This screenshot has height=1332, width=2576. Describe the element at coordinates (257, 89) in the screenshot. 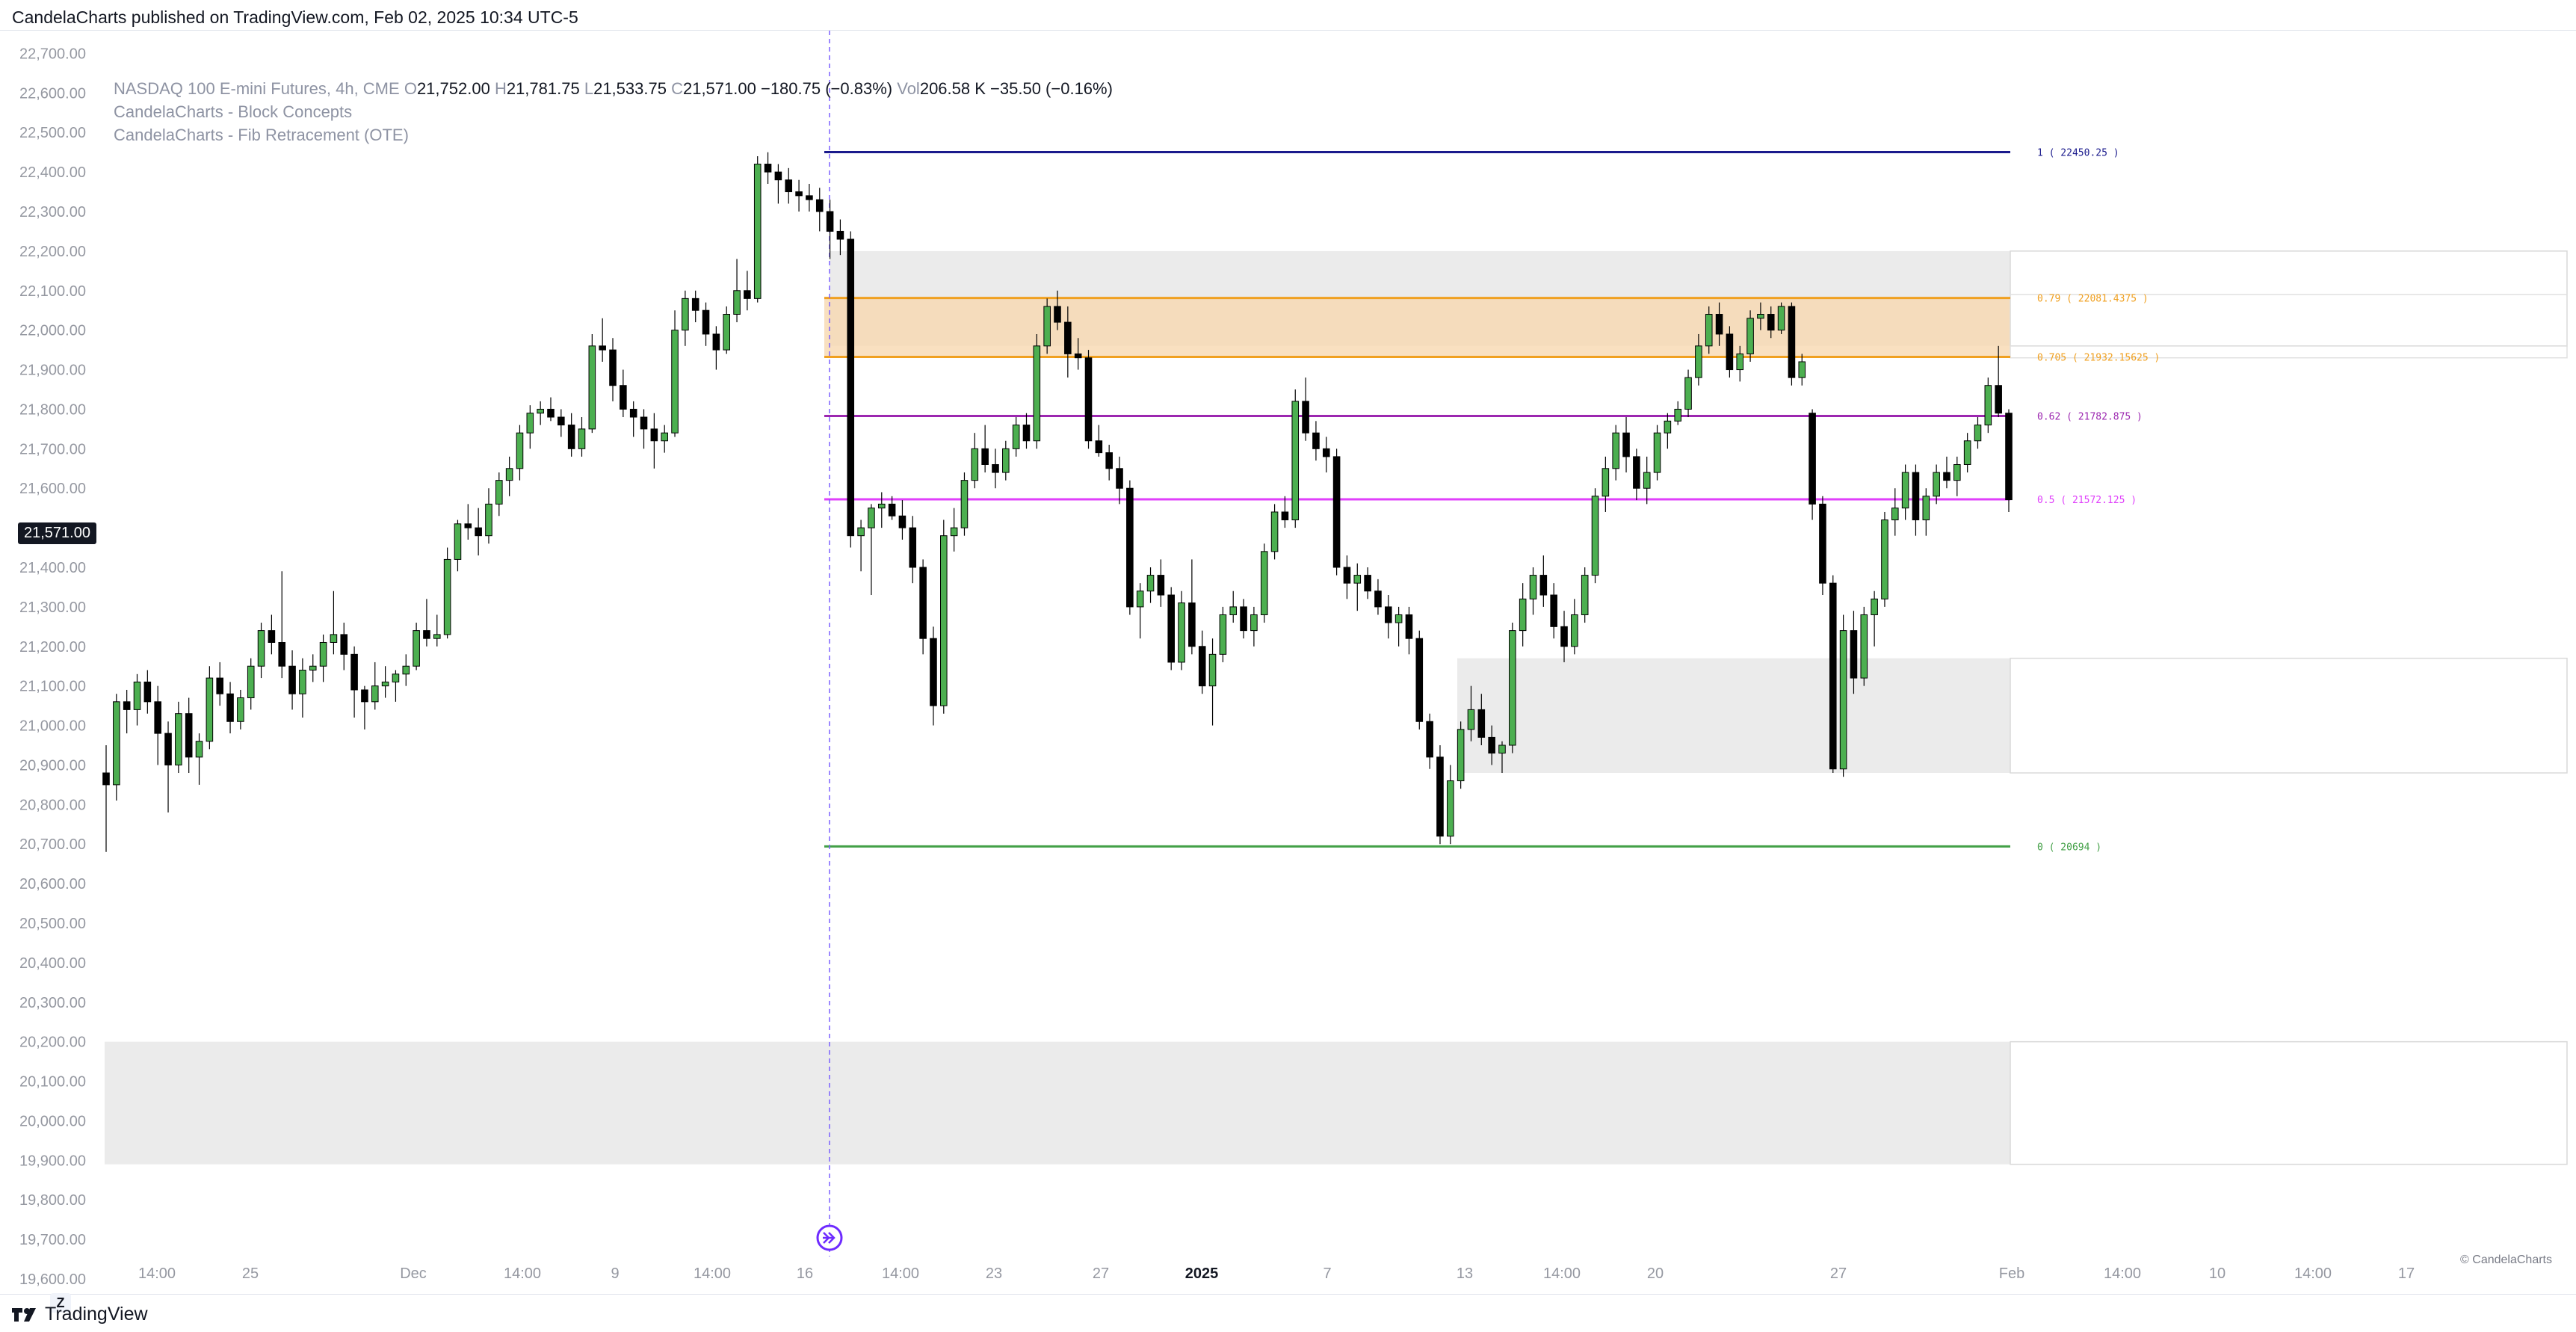

I see `legend-symbol: NASDAQ 100 E-mini Futures, 4h, CME` at that location.